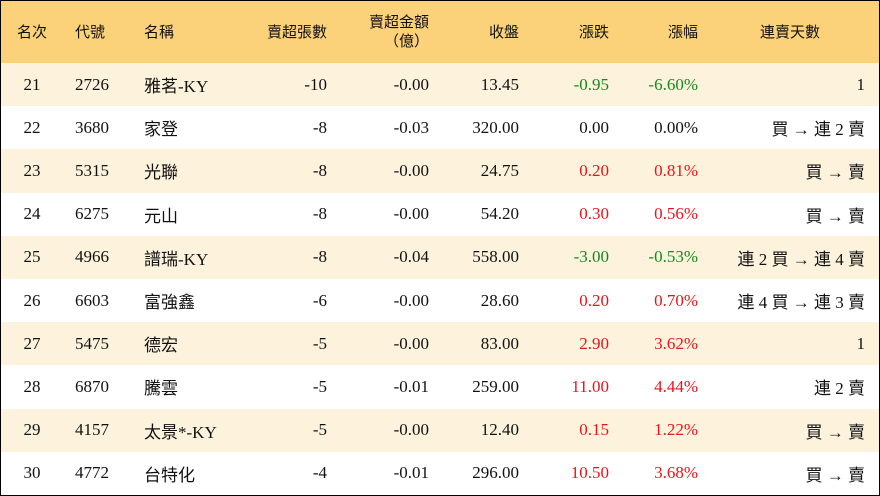 The height and width of the screenshot is (496, 880). Describe the element at coordinates (790, 128) in the screenshot. I see `table-cell: 買 → 連 2 賣` at that location.